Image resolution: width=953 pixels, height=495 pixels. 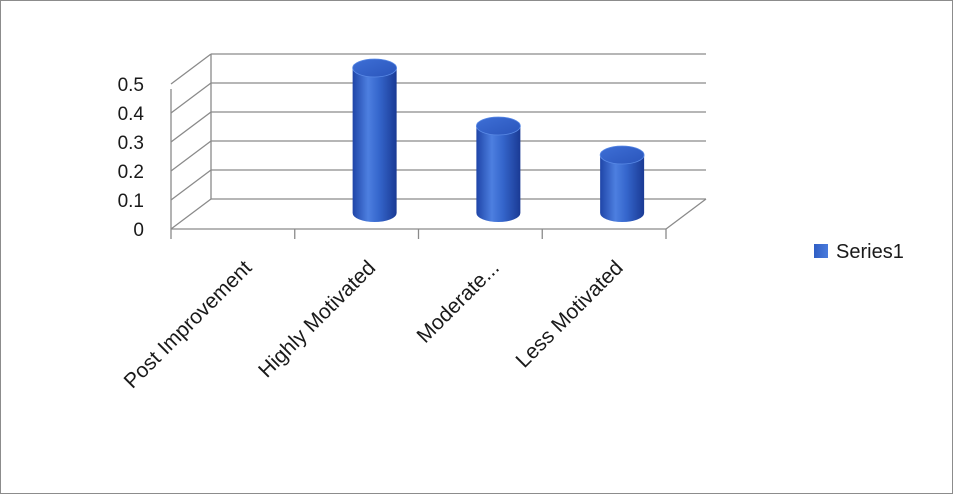 What do you see at coordinates (870, 252) in the screenshot?
I see `legend-label: Series1` at bounding box center [870, 252].